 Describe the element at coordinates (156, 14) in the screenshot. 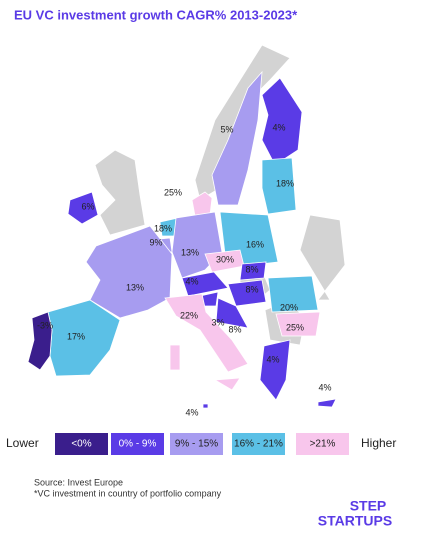

I see `title: EU VC investment growth CAGR% 2013-2023*` at that location.